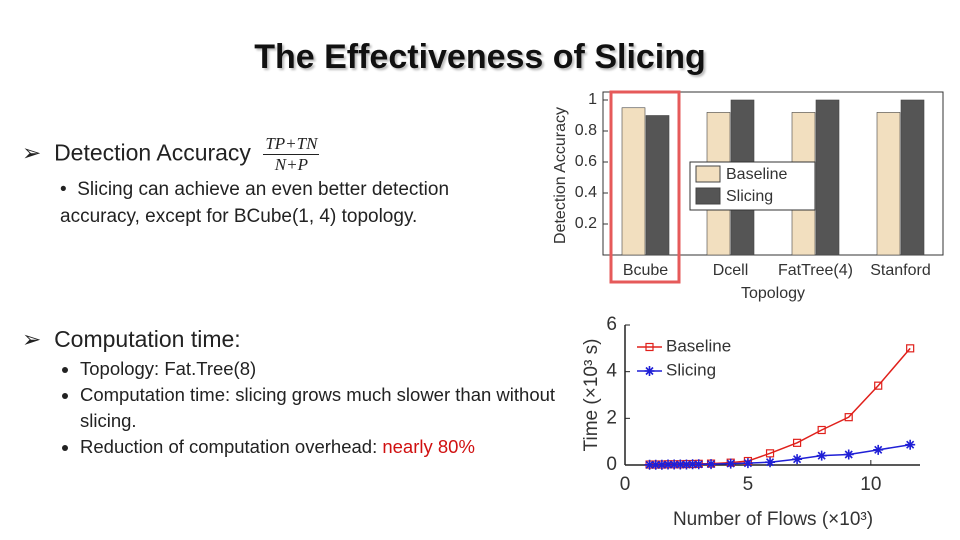 This screenshot has height=540, width=960. Describe the element at coordinates (592, 99) in the screenshot. I see `y-tick-label: 1` at that location.